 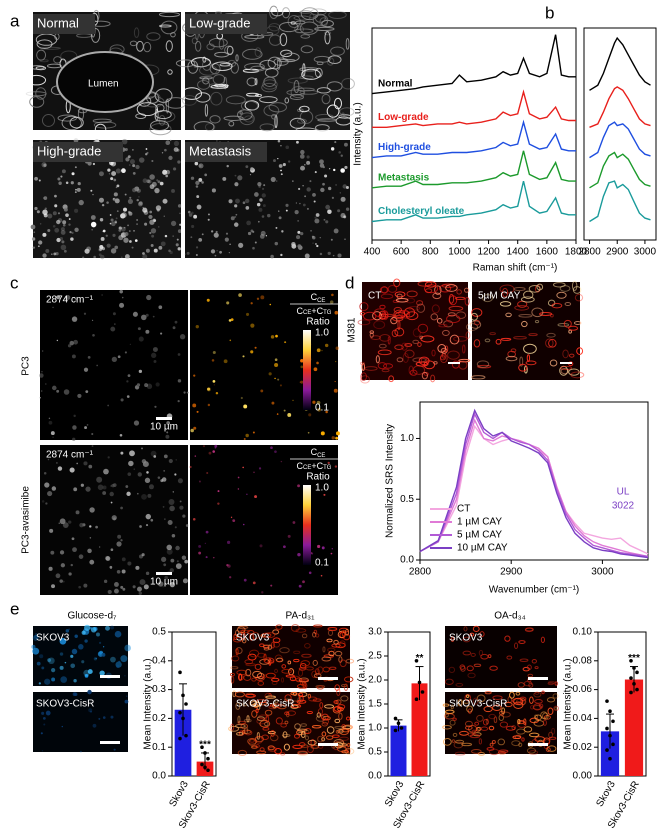 What do you see at coordinates (159, 747) in the screenshot?
I see `y-tick-label: 0.1` at bounding box center [159, 747].